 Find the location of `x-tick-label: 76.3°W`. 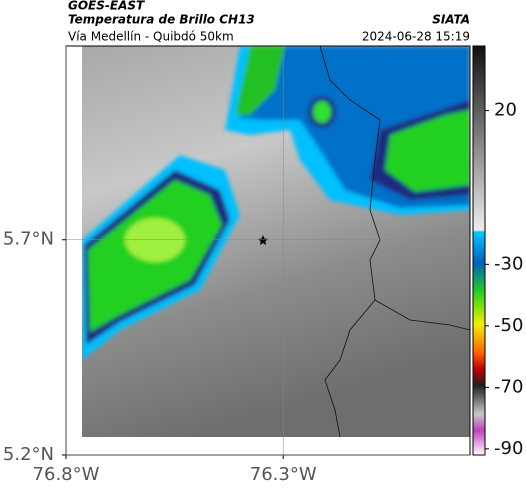

x-tick-label: 76.3°W is located at coordinates (283, 474).